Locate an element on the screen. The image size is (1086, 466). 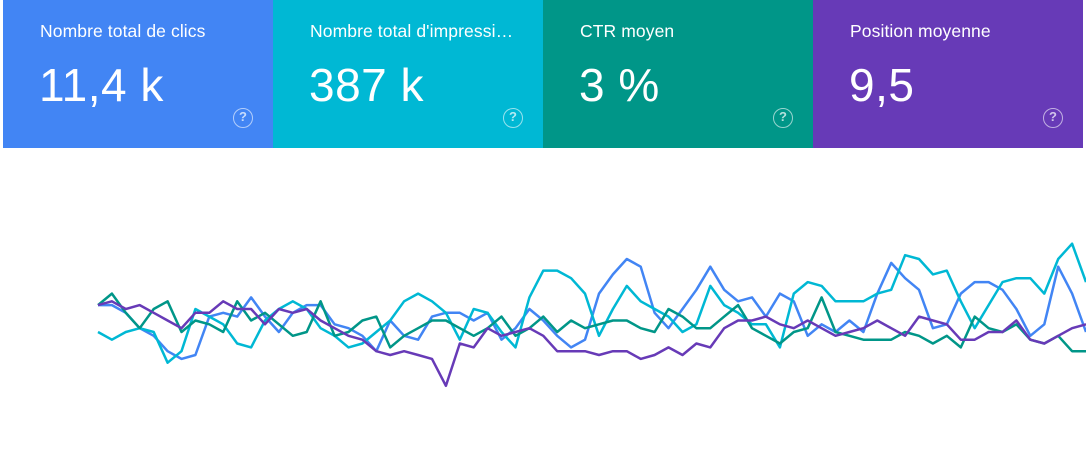
card-value: 387 k is located at coordinates (367, 85).